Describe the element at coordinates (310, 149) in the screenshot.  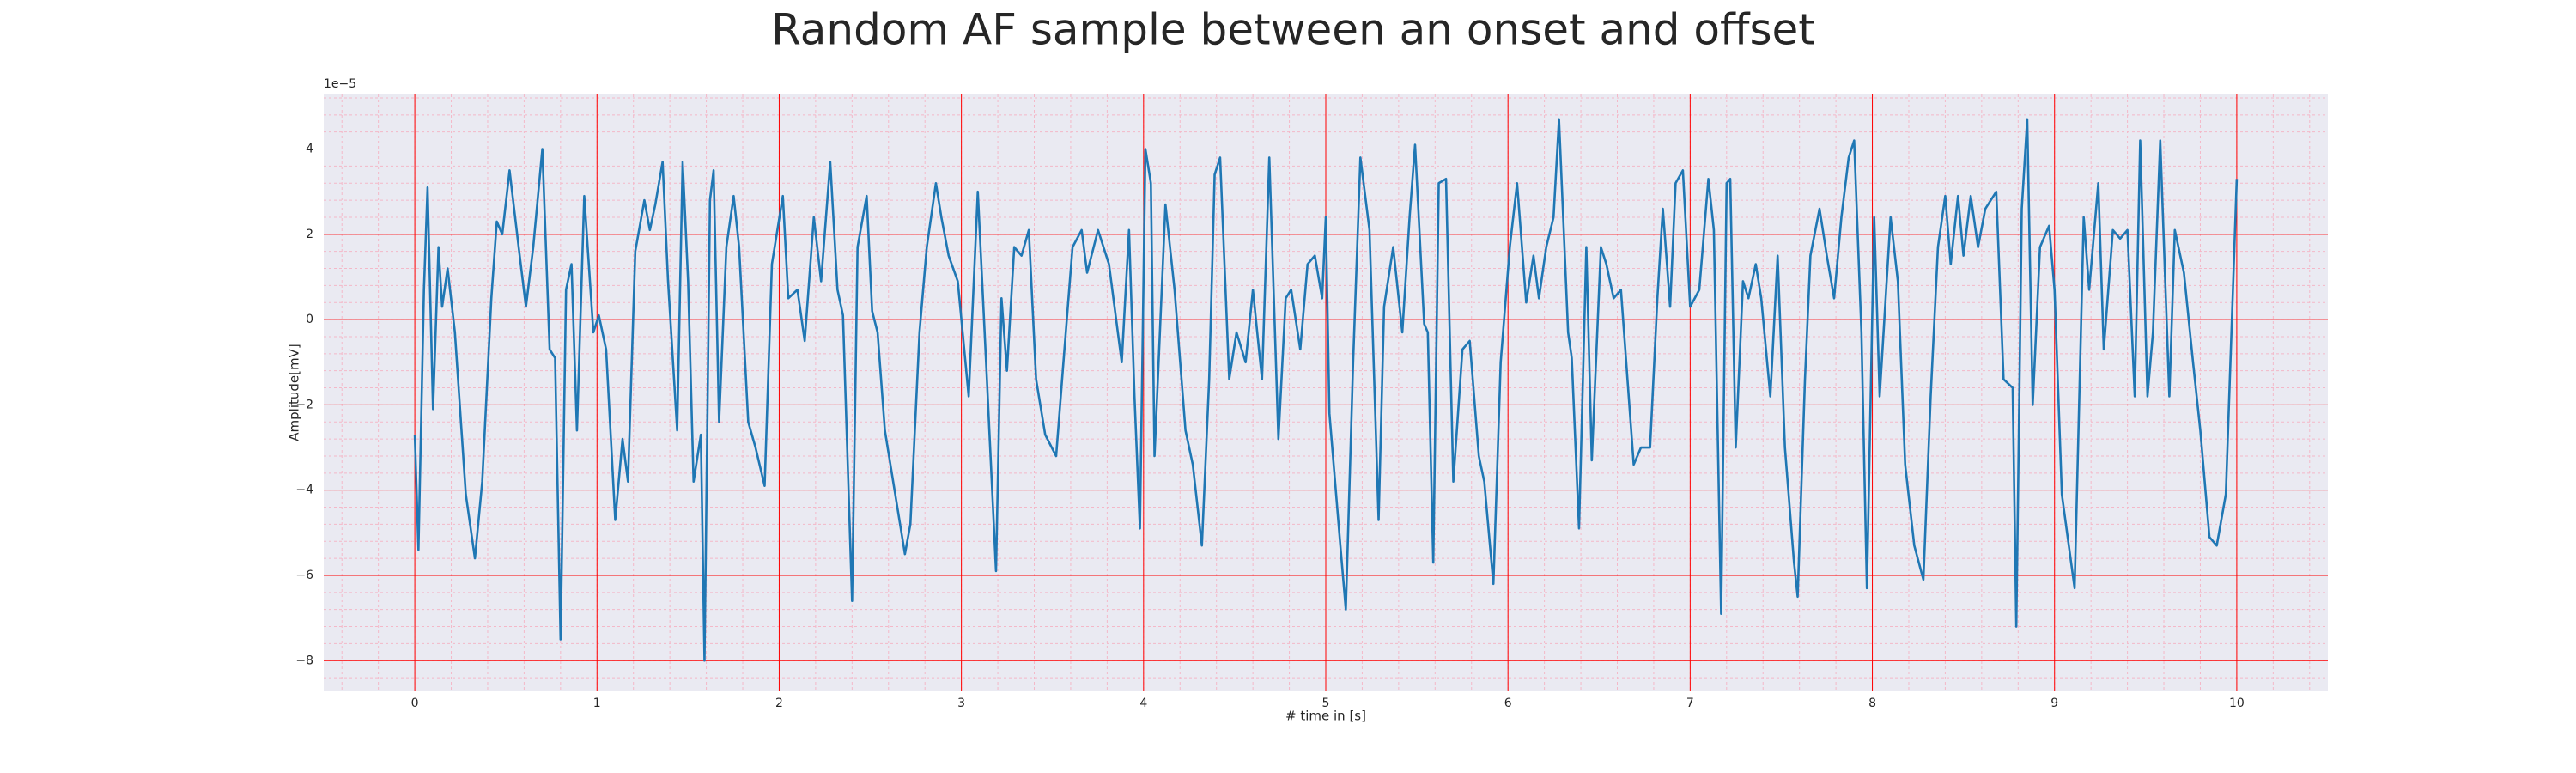
I see `y-tick-label: 4` at that location.